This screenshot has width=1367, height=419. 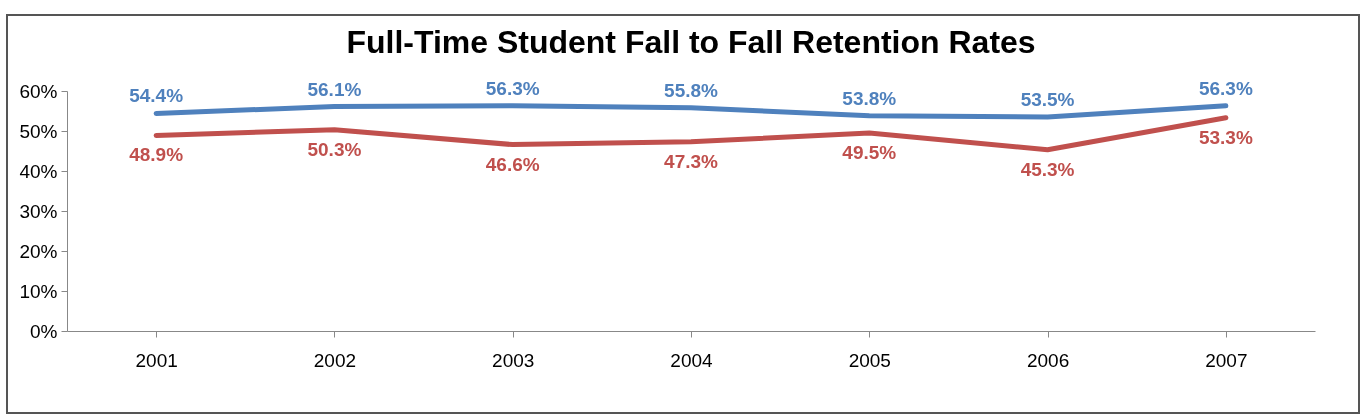 What do you see at coordinates (38, 131) in the screenshot?
I see `y-tick-label: 50%` at bounding box center [38, 131].